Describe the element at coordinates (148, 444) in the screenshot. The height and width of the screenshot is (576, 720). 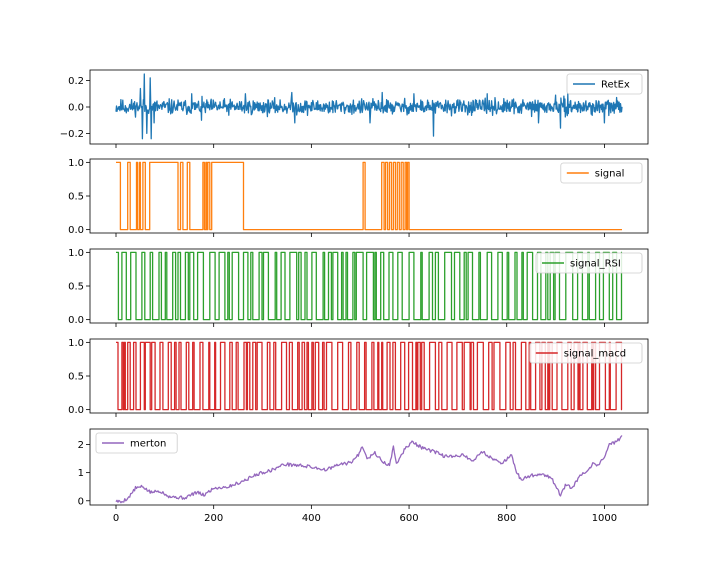
I see `legend-label: merton` at that location.